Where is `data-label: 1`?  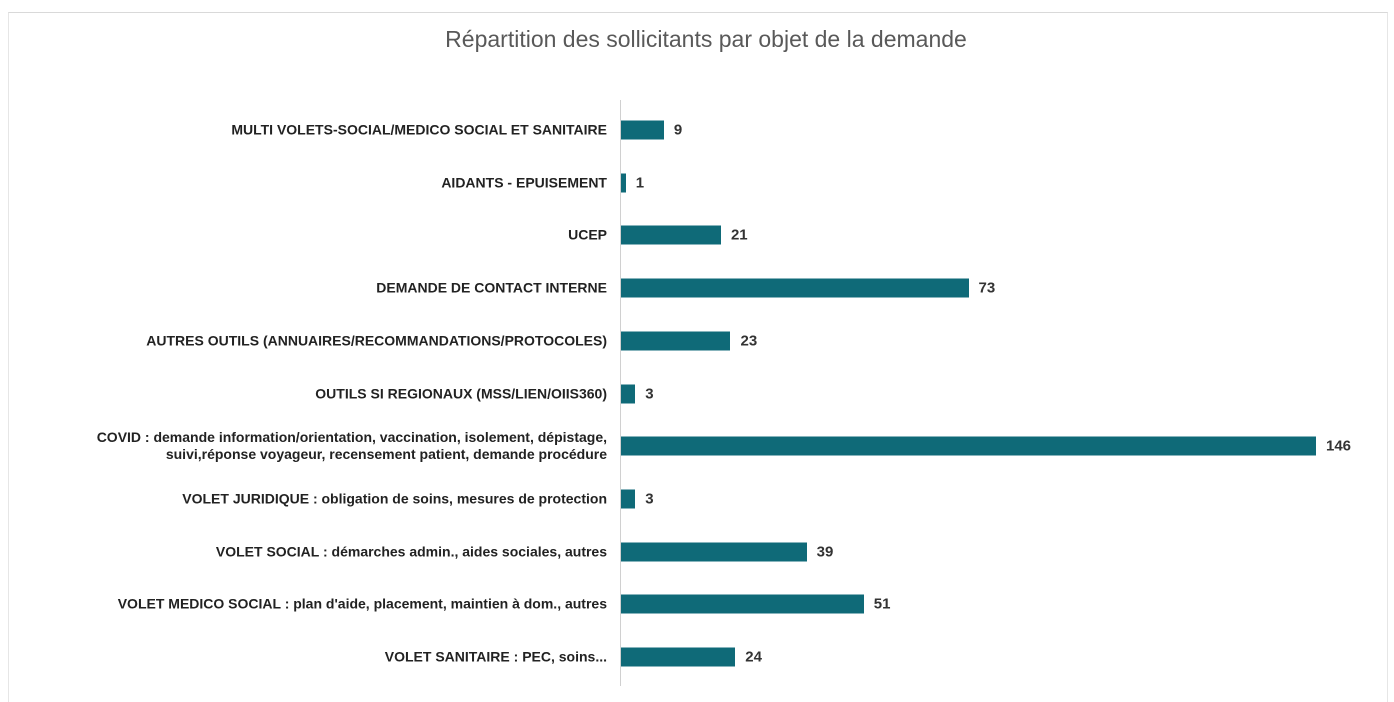 data-label: 1 is located at coordinates (640, 183).